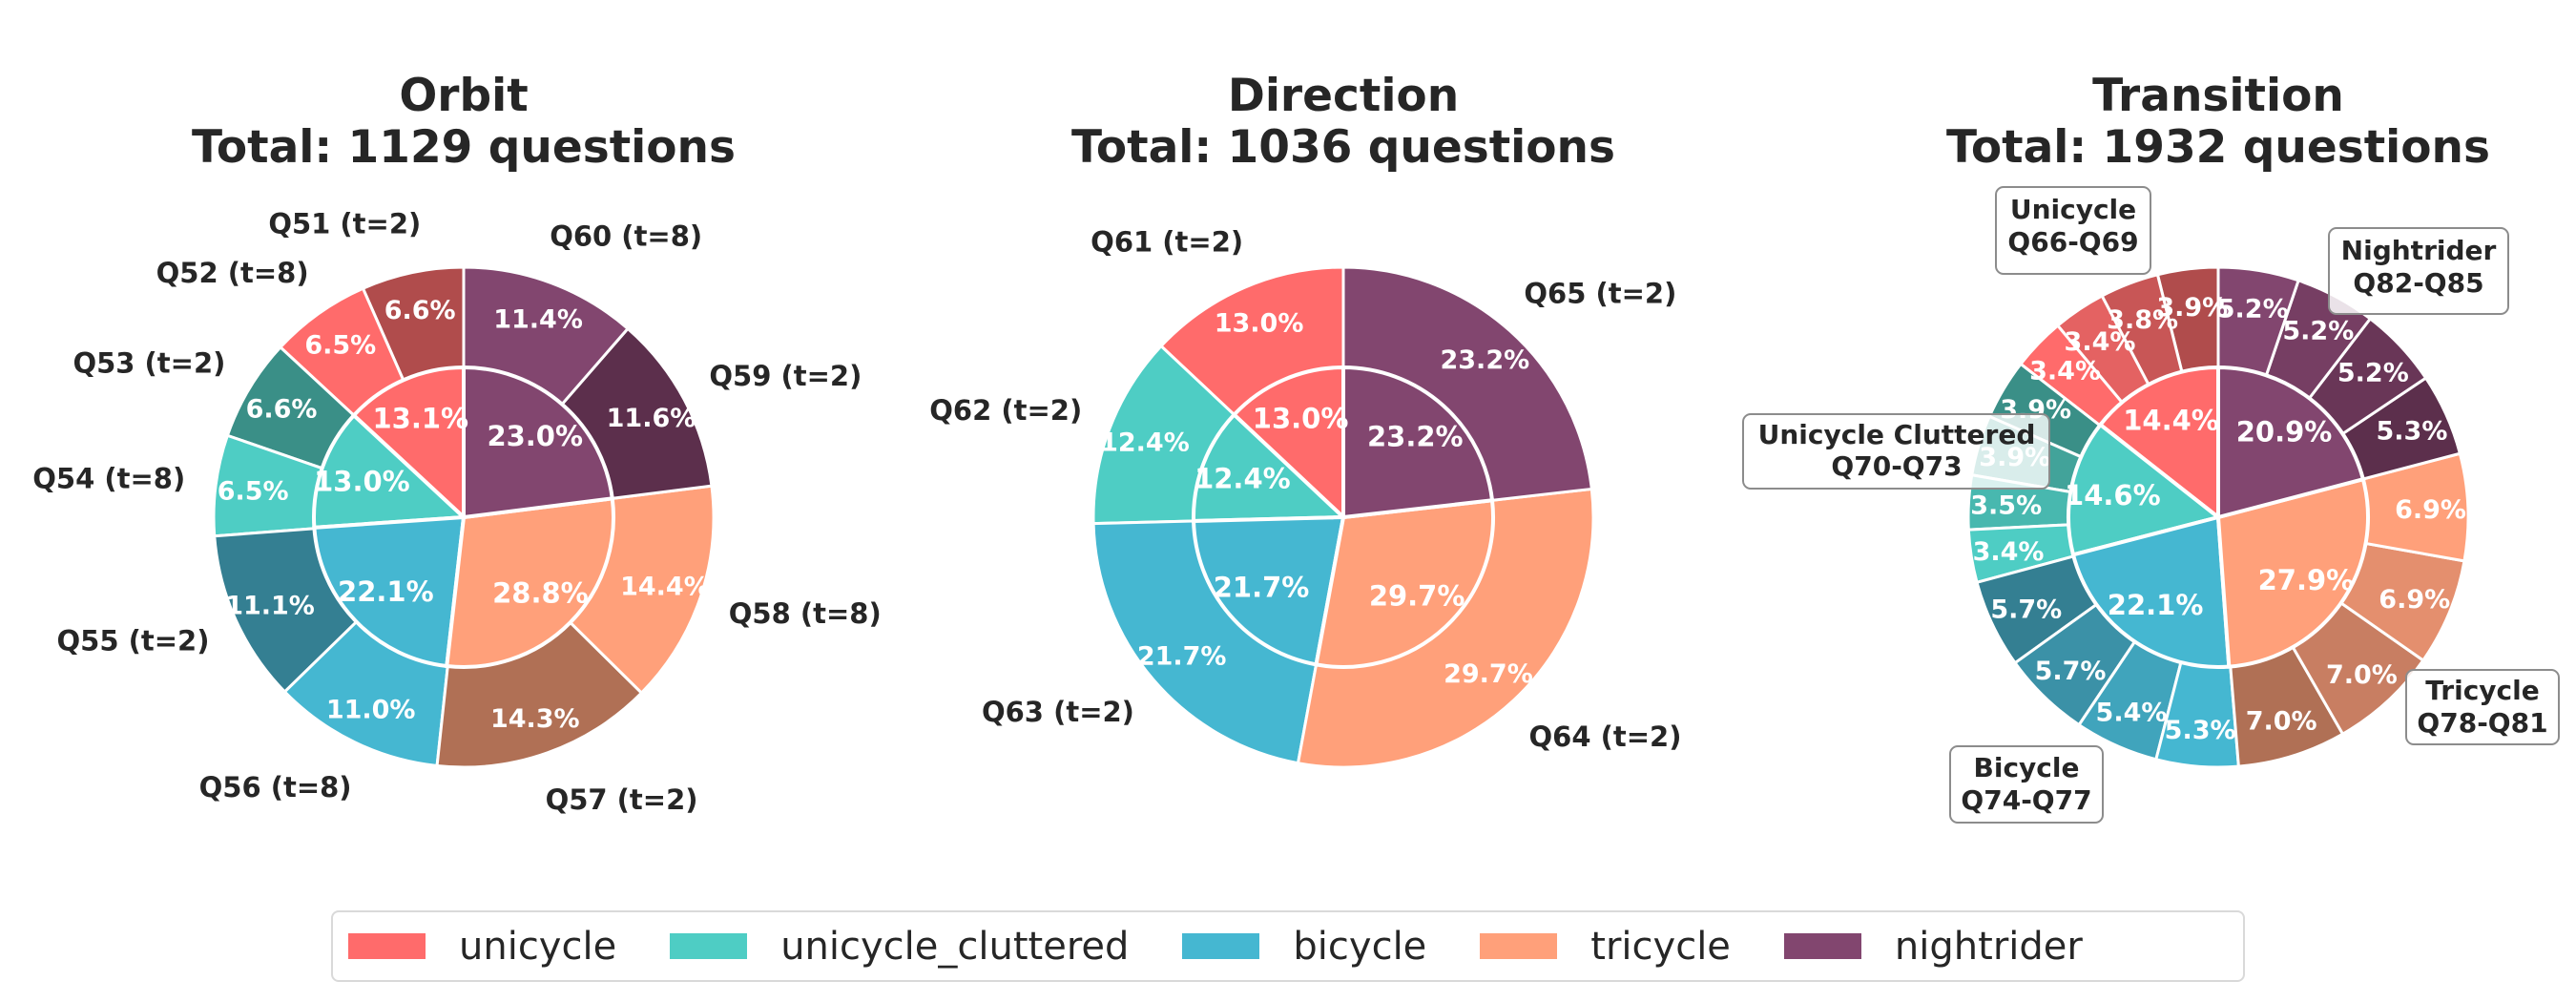 The height and width of the screenshot is (1002, 2576). What do you see at coordinates (282, 409) in the screenshot?
I see `outer-pct-label: 6.6%` at bounding box center [282, 409].